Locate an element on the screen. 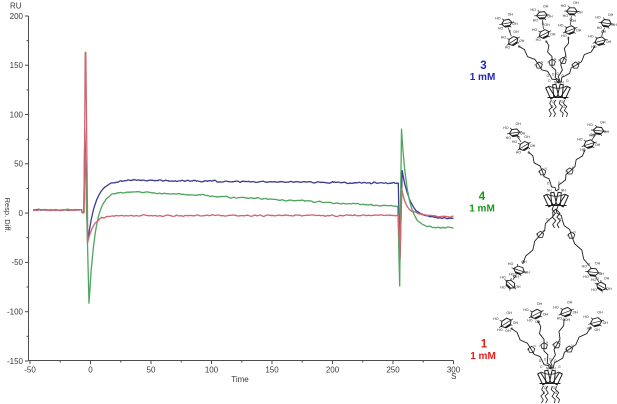 This screenshot has width=617, height=404. svg-text: 200 is located at coordinates (333, 370).